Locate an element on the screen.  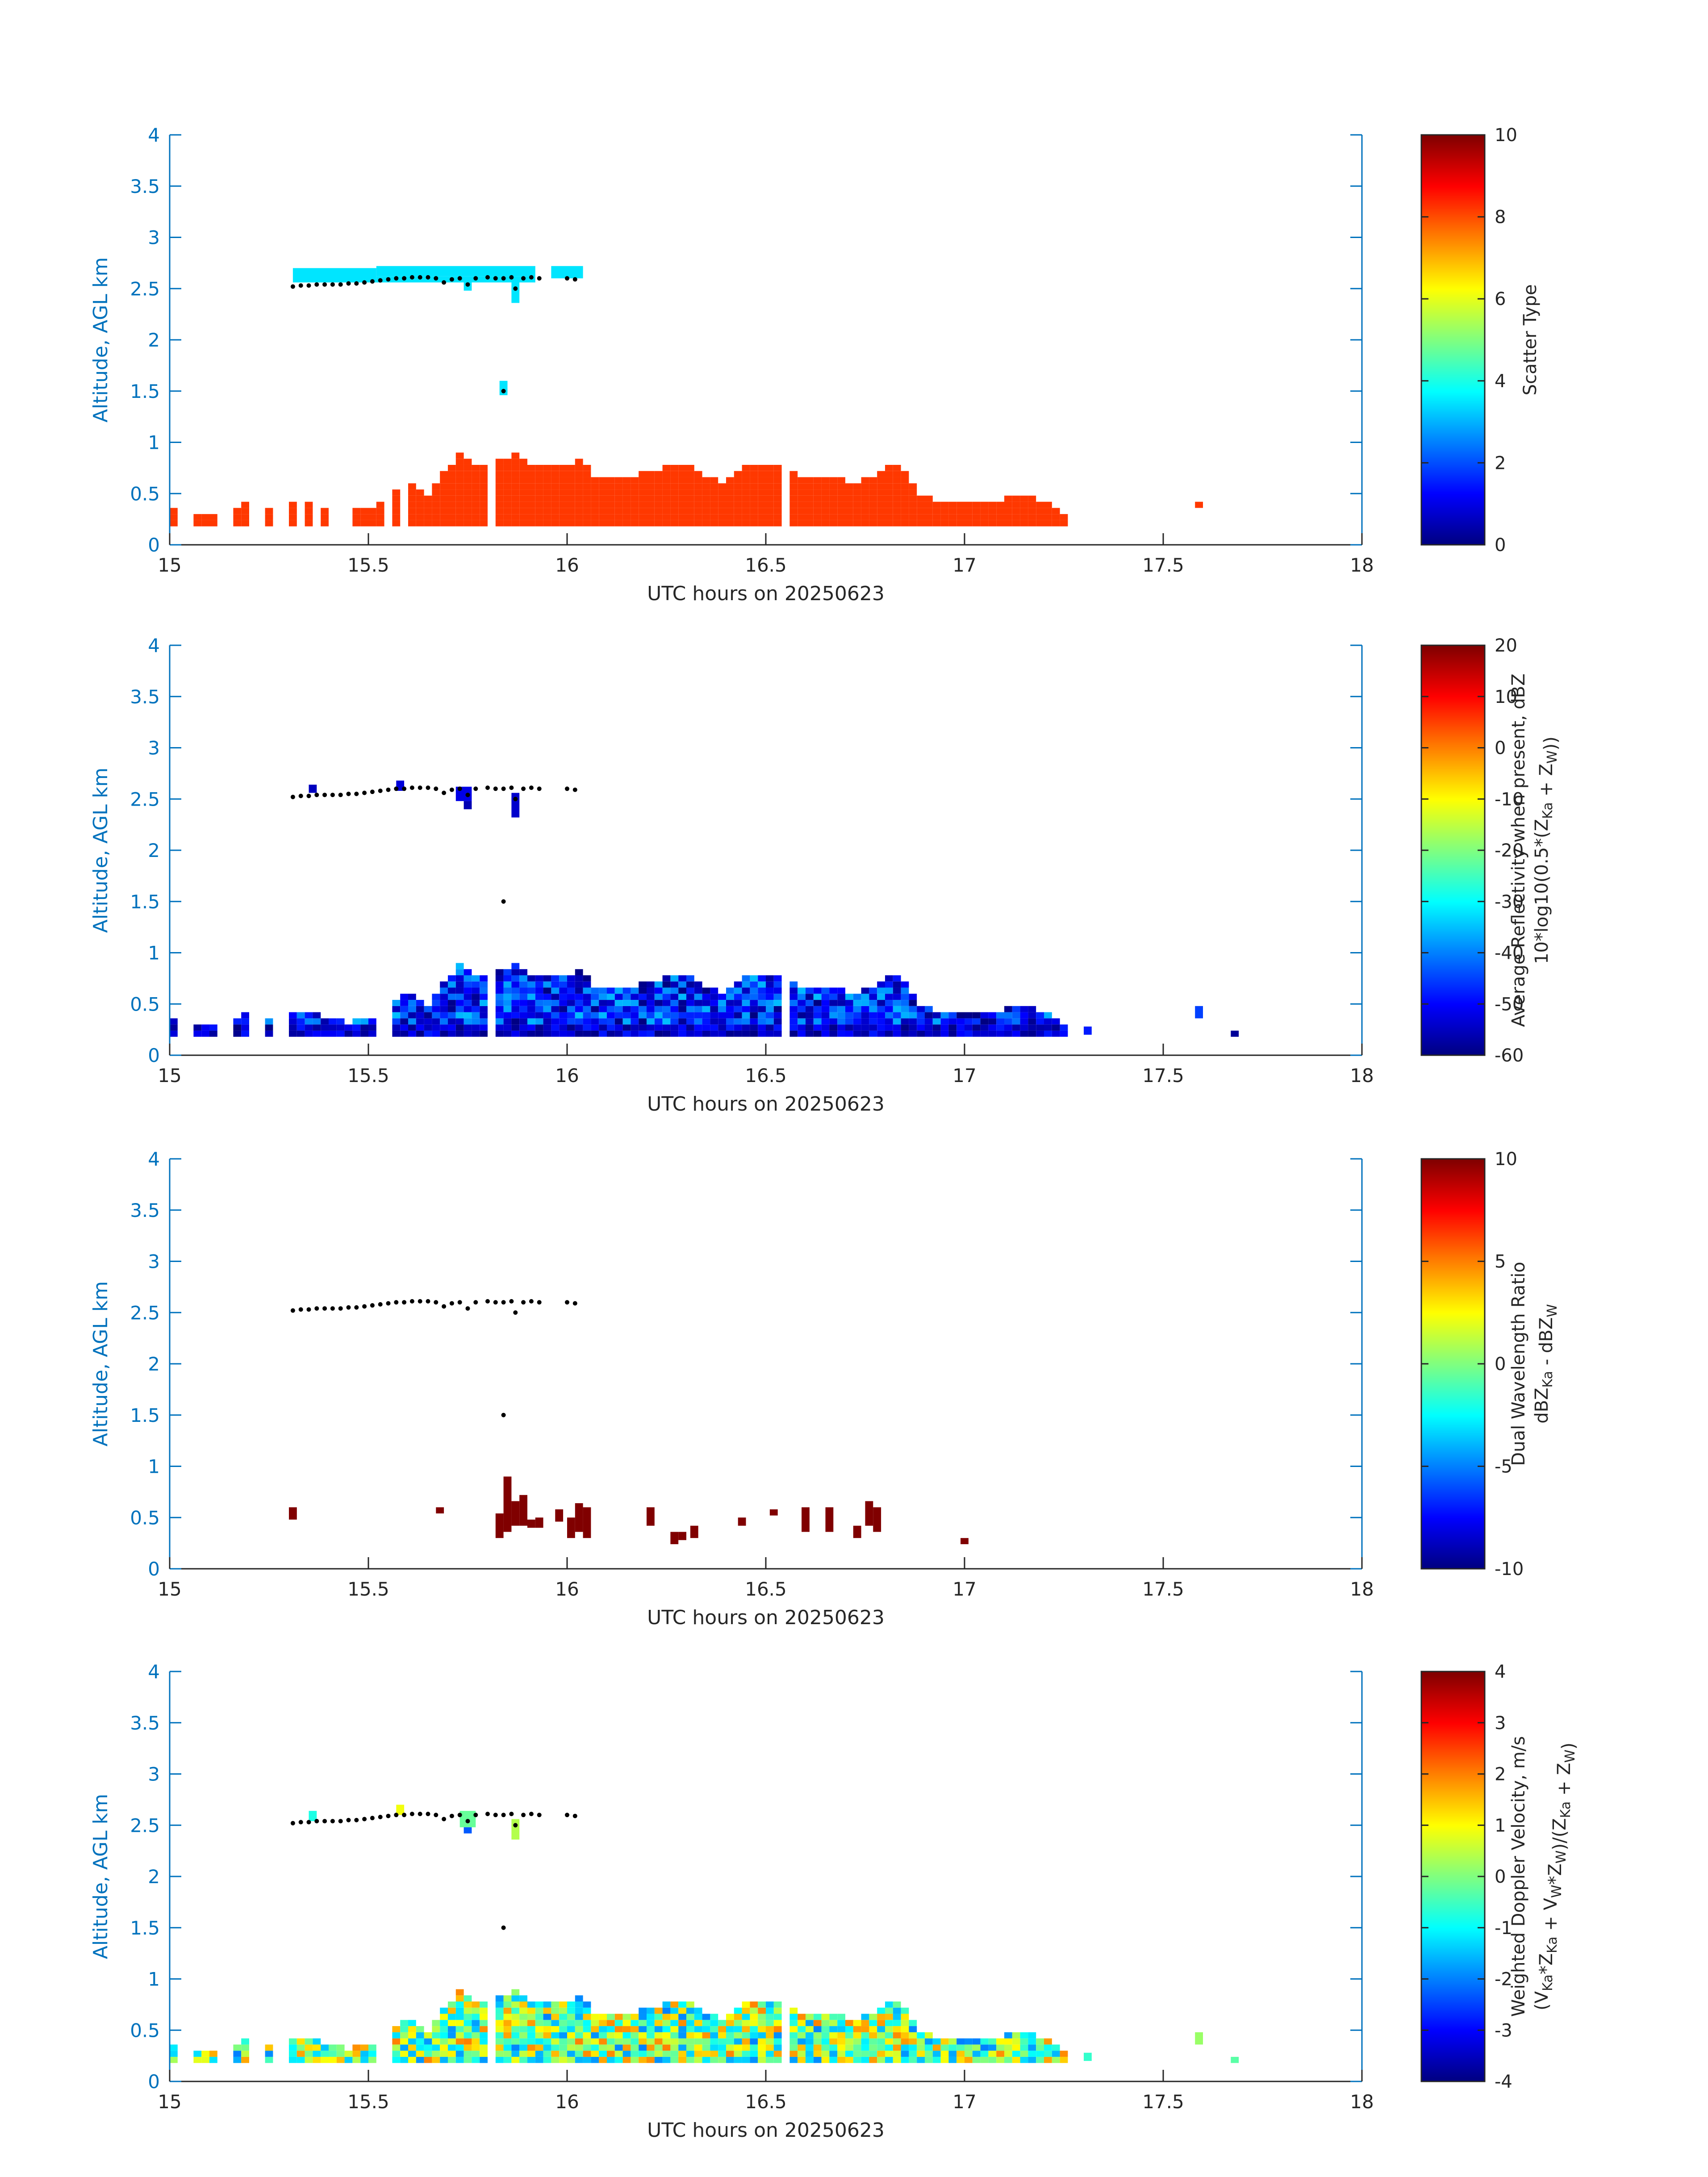
y-tick-label: 0.5 is located at coordinates (145, 1004).